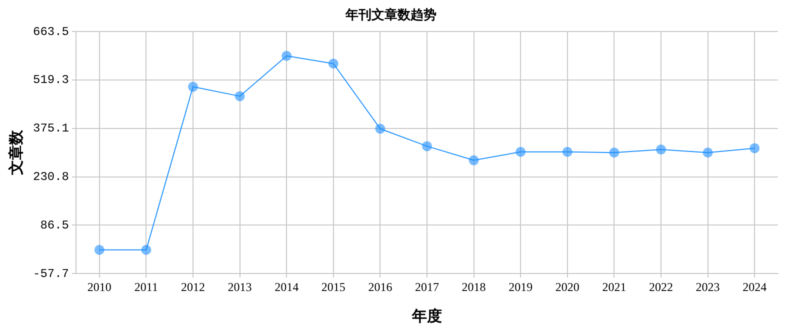 This screenshot has width=798, height=330. Describe the element at coordinates (614, 287) in the screenshot. I see `x-tick-label: 2021` at that location.